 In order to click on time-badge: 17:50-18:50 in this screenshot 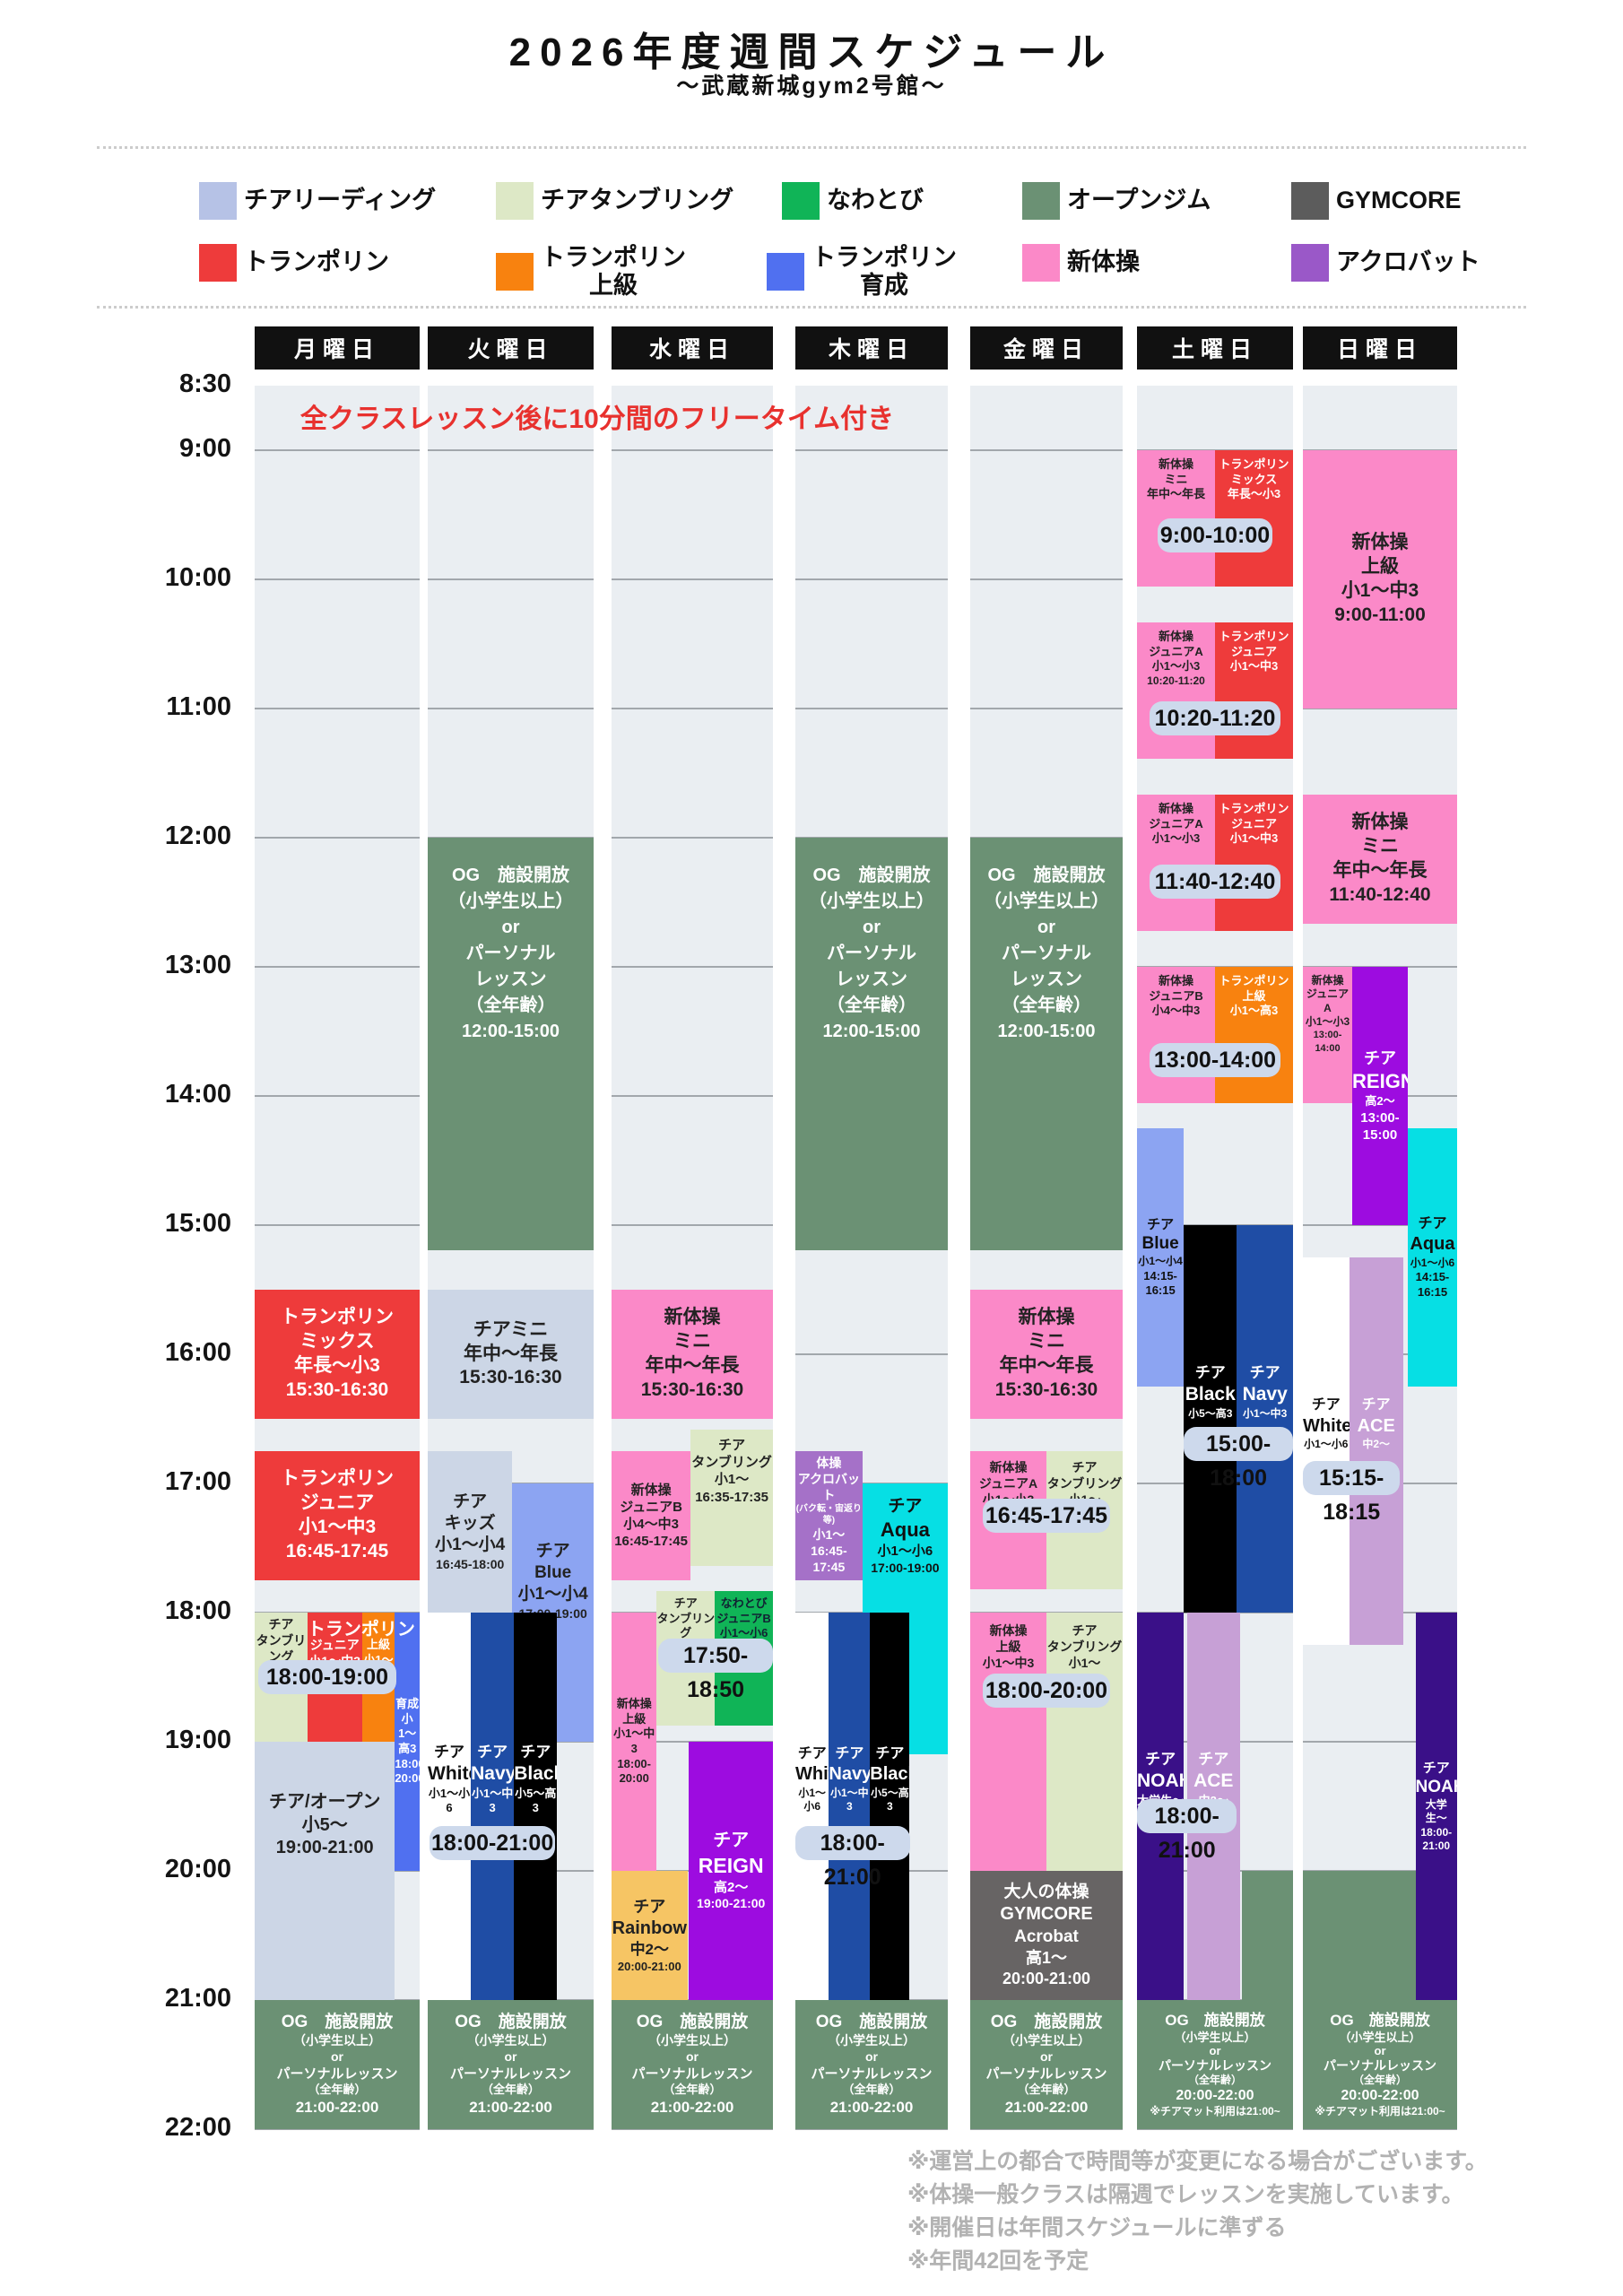, I will do `click(715, 1670)`.